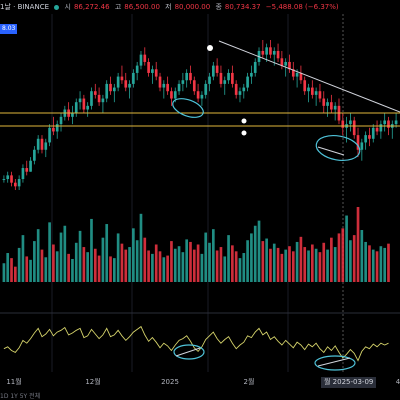  I want to click on change-value: −5,488.08 (−6.37%), so click(302, 7).